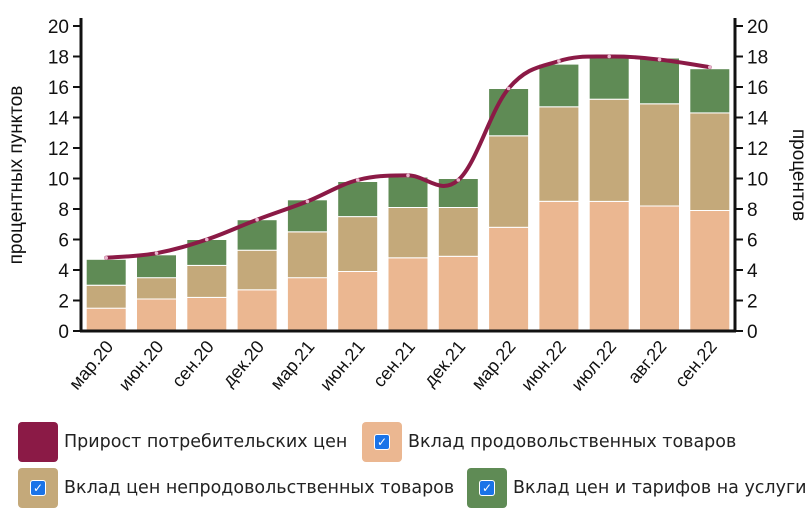 This screenshot has width=809, height=508. What do you see at coordinates (752, 210) in the screenshot?
I see `y-tick-label-right: 8` at bounding box center [752, 210].